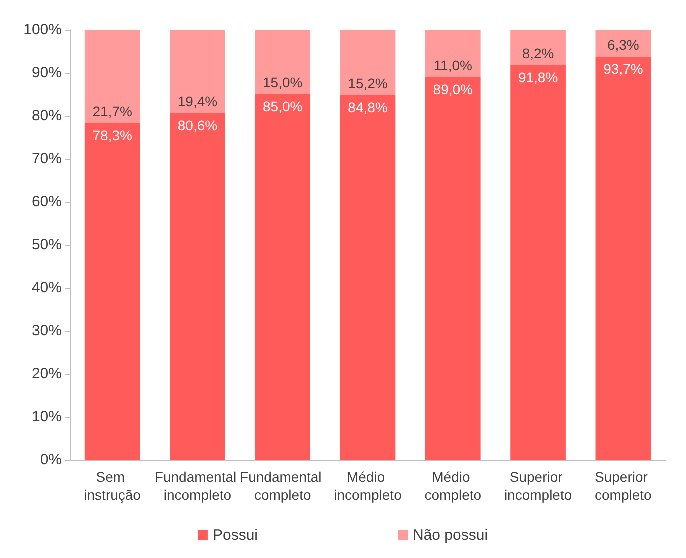 This screenshot has width=686, height=558. What do you see at coordinates (198, 125) in the screenshot?
I see `data-label: 80,6%` at bounding box center [198, 125].